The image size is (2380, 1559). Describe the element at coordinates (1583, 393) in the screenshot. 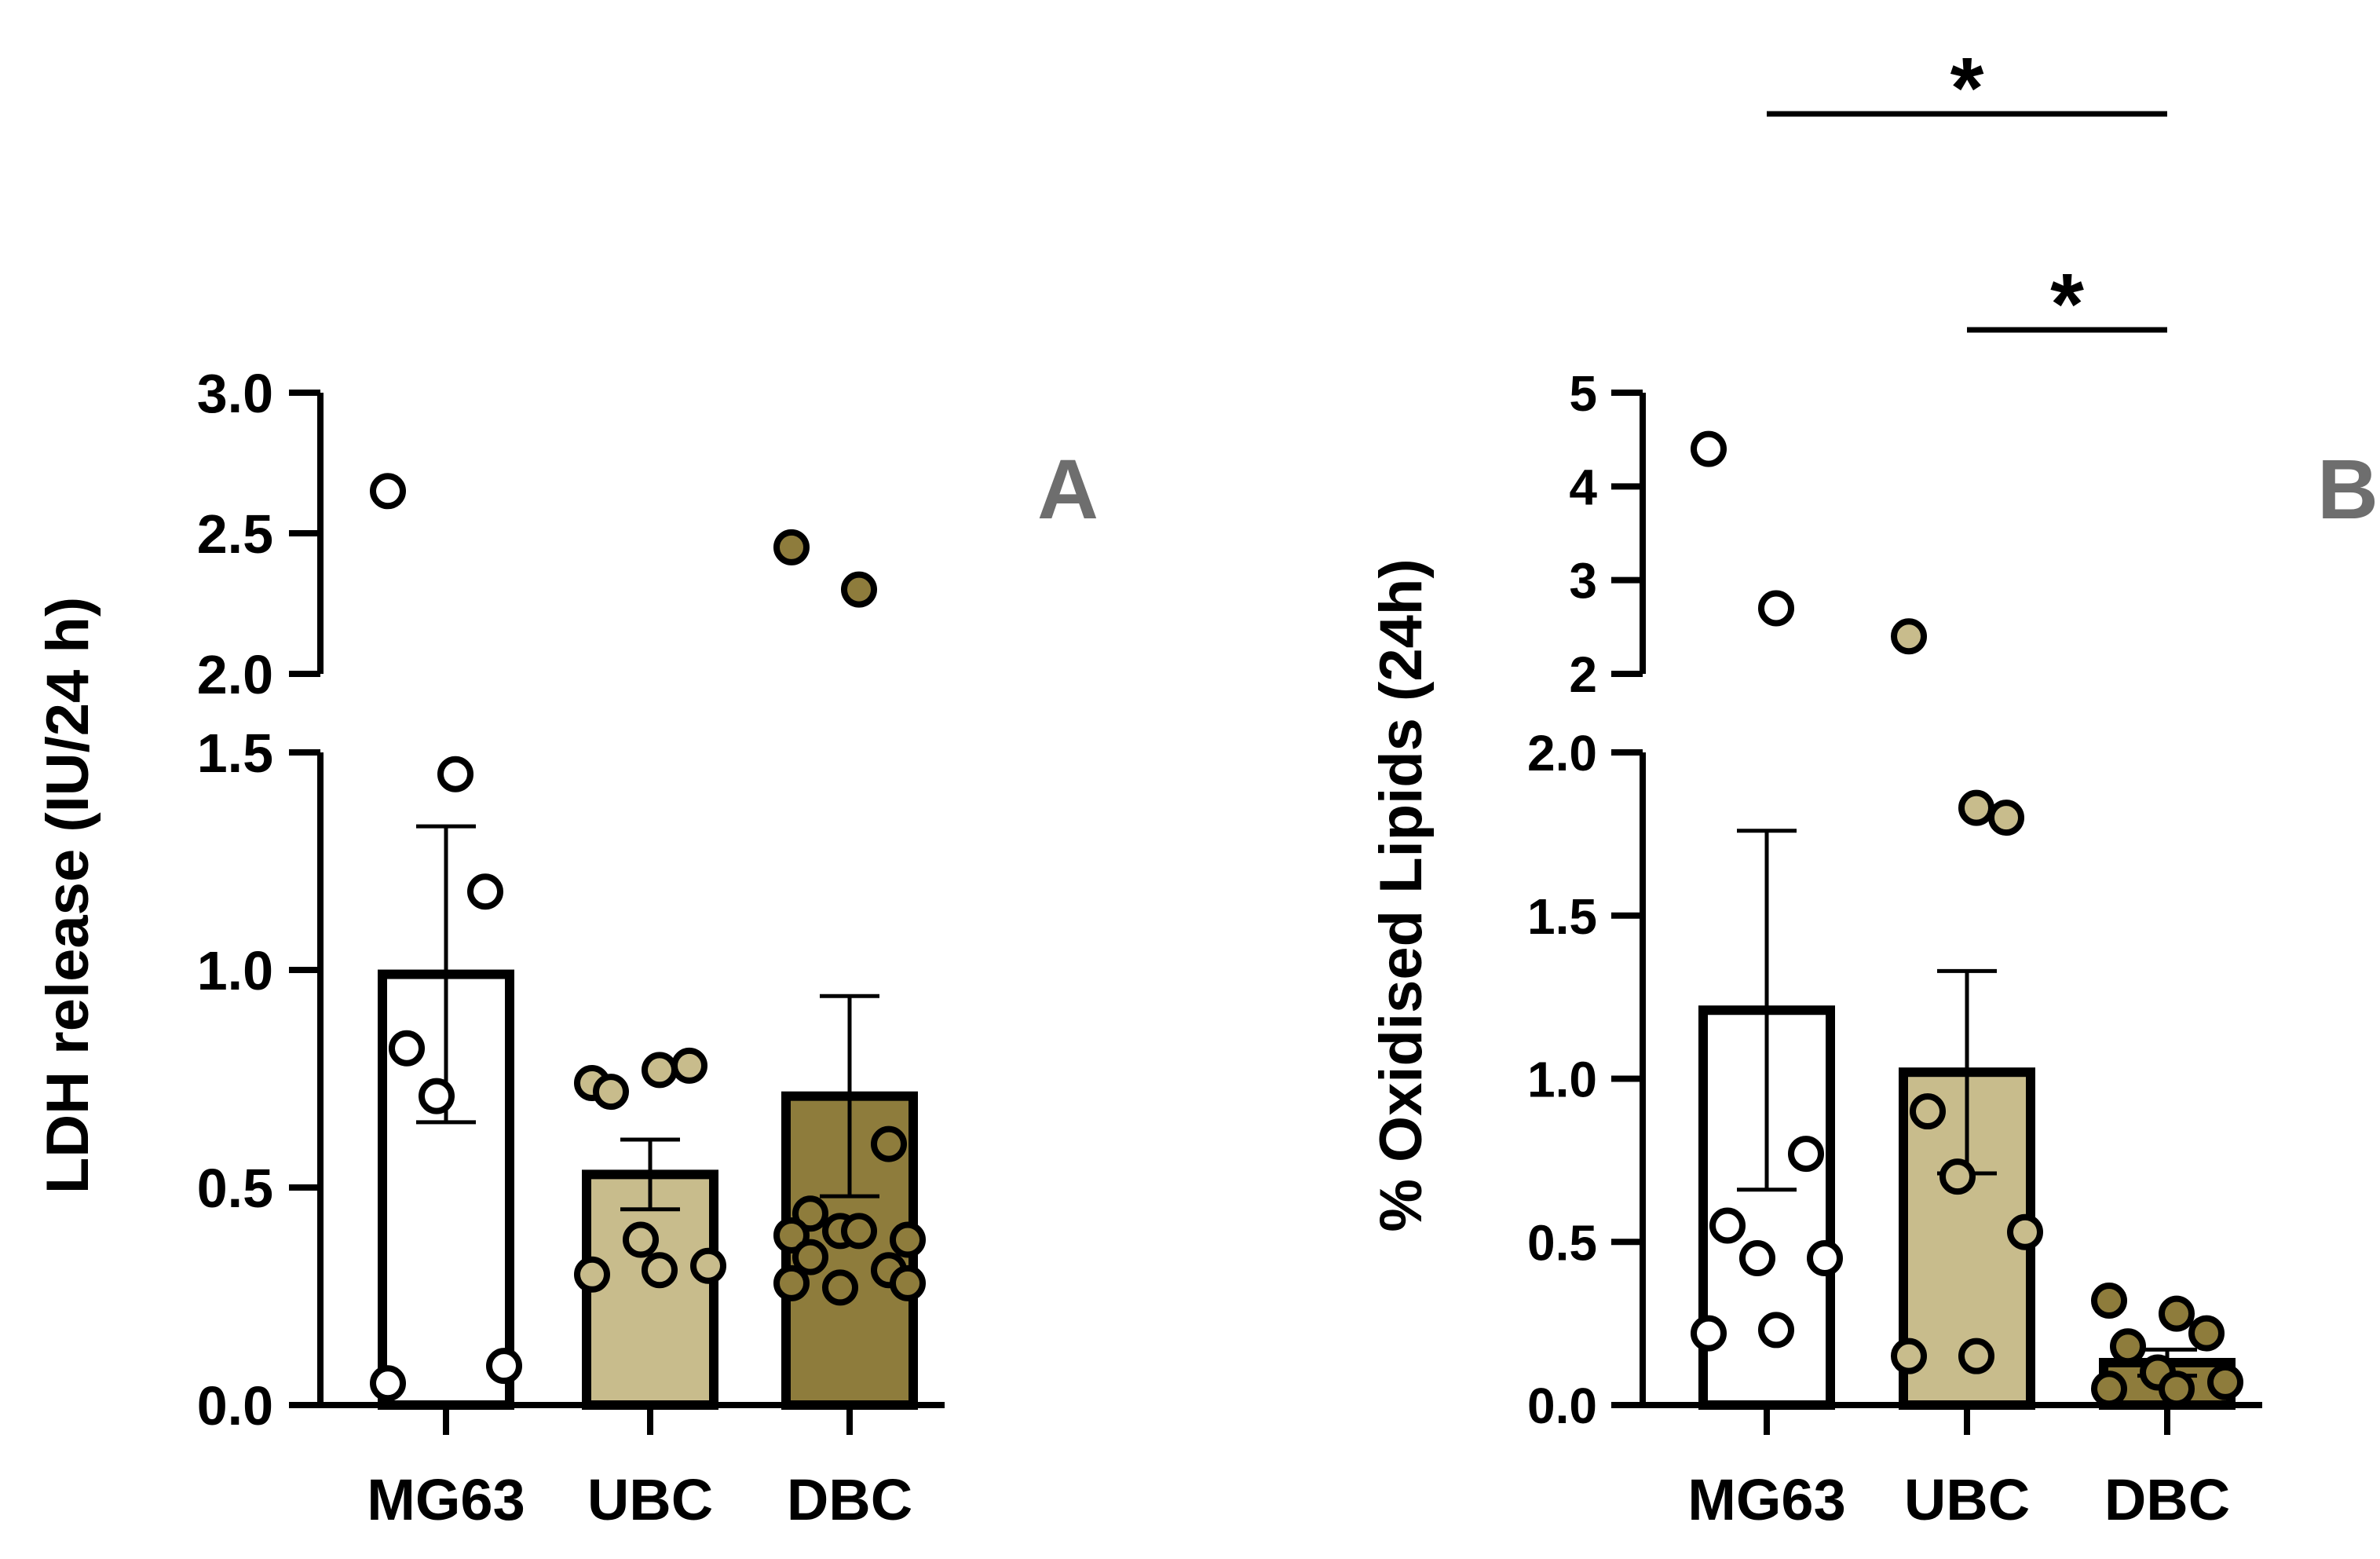

I see `y-tick-label-upper: 5` at that location.